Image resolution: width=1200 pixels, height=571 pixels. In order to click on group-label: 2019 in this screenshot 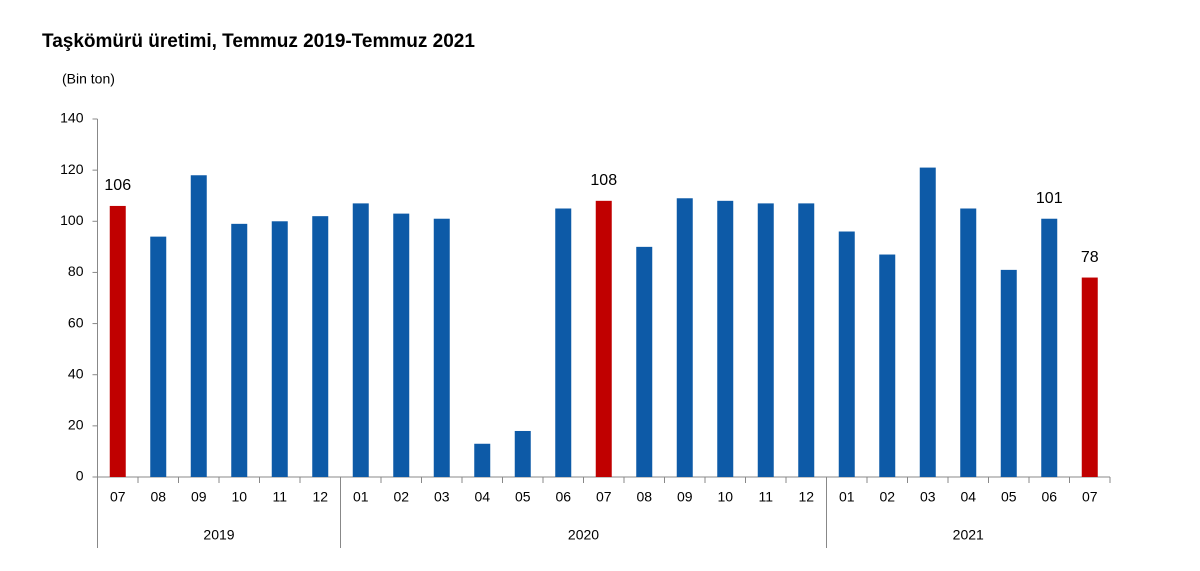, I will do `click(218, 535)`.